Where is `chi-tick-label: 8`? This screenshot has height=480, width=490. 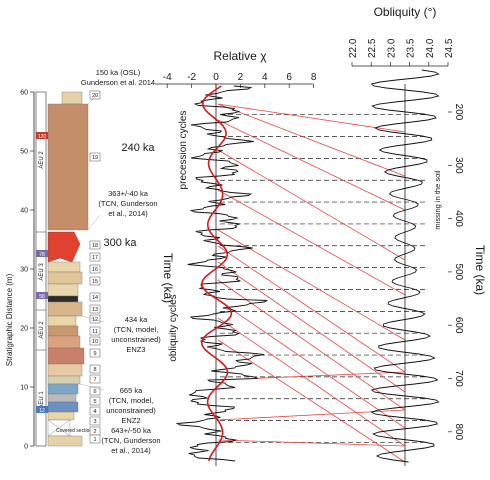
chi-tick-label: 8 is located at coordinates (314, 77).